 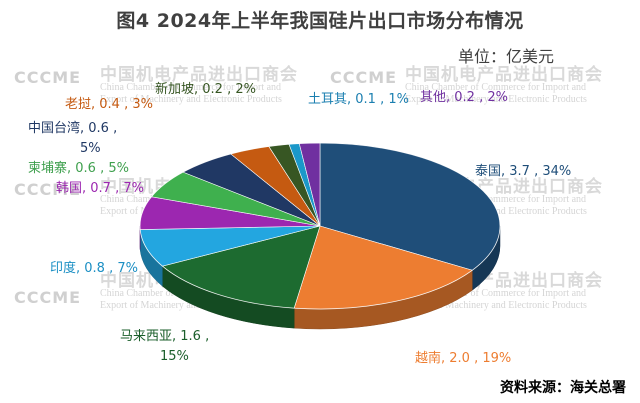 What do you see at coordinates (463, 358) in the screenshot?
I see `data-label-越南: 越南, 2.0 , 19%` at bounding box center [463, 358].